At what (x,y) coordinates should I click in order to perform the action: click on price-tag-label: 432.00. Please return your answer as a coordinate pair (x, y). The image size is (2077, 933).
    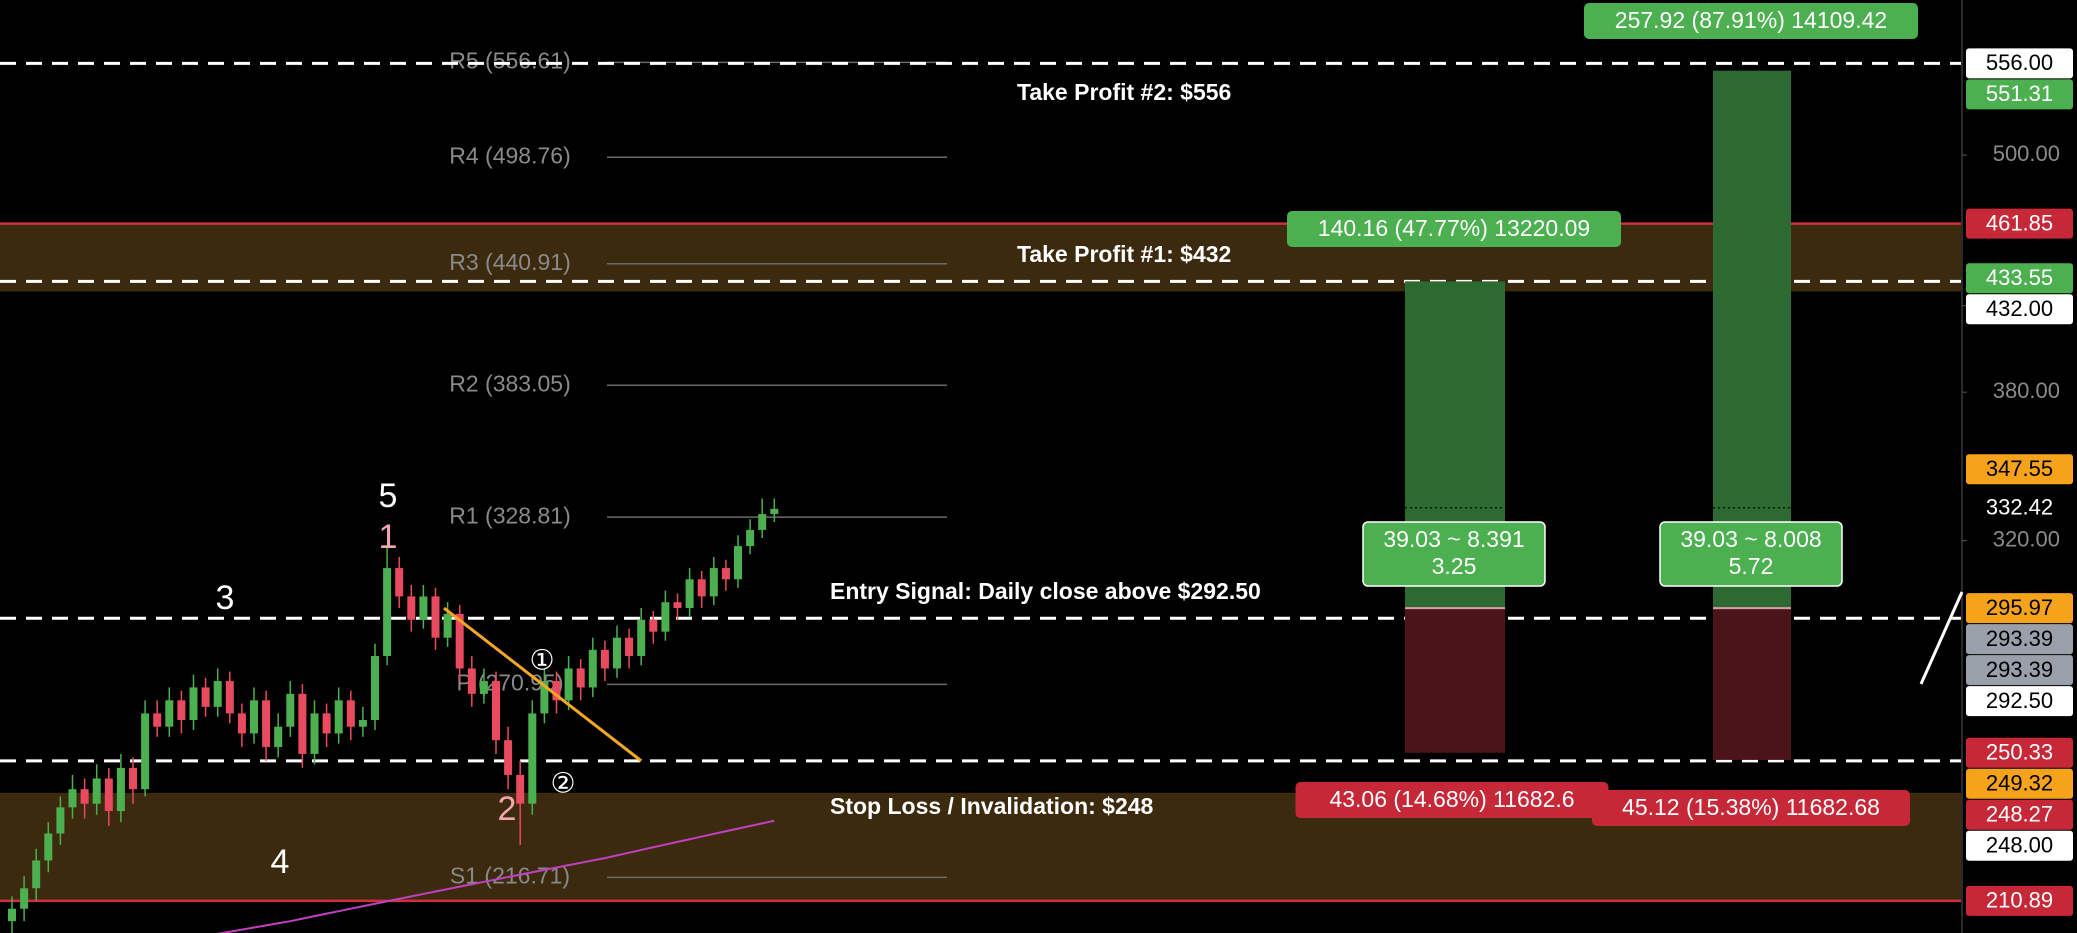
    Looking at the image, I should click on (2019, 308).